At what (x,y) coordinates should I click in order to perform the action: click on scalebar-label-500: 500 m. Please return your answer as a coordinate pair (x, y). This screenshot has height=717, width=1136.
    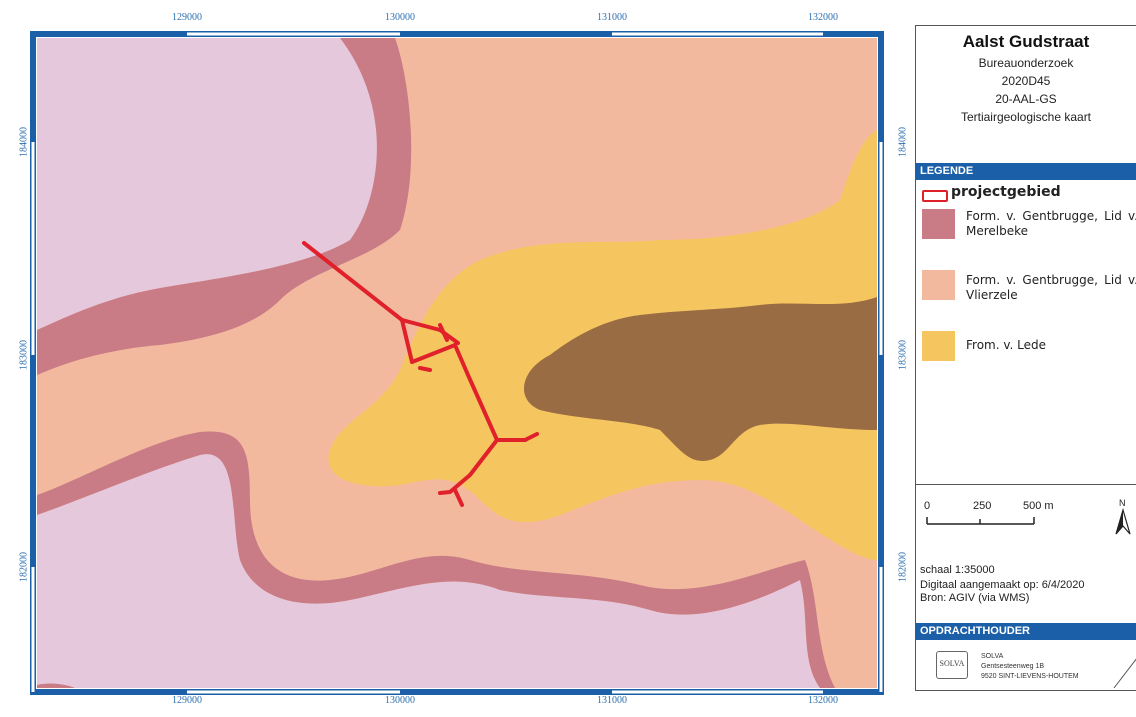
    Looking at the image, I should click on (1038, 506).